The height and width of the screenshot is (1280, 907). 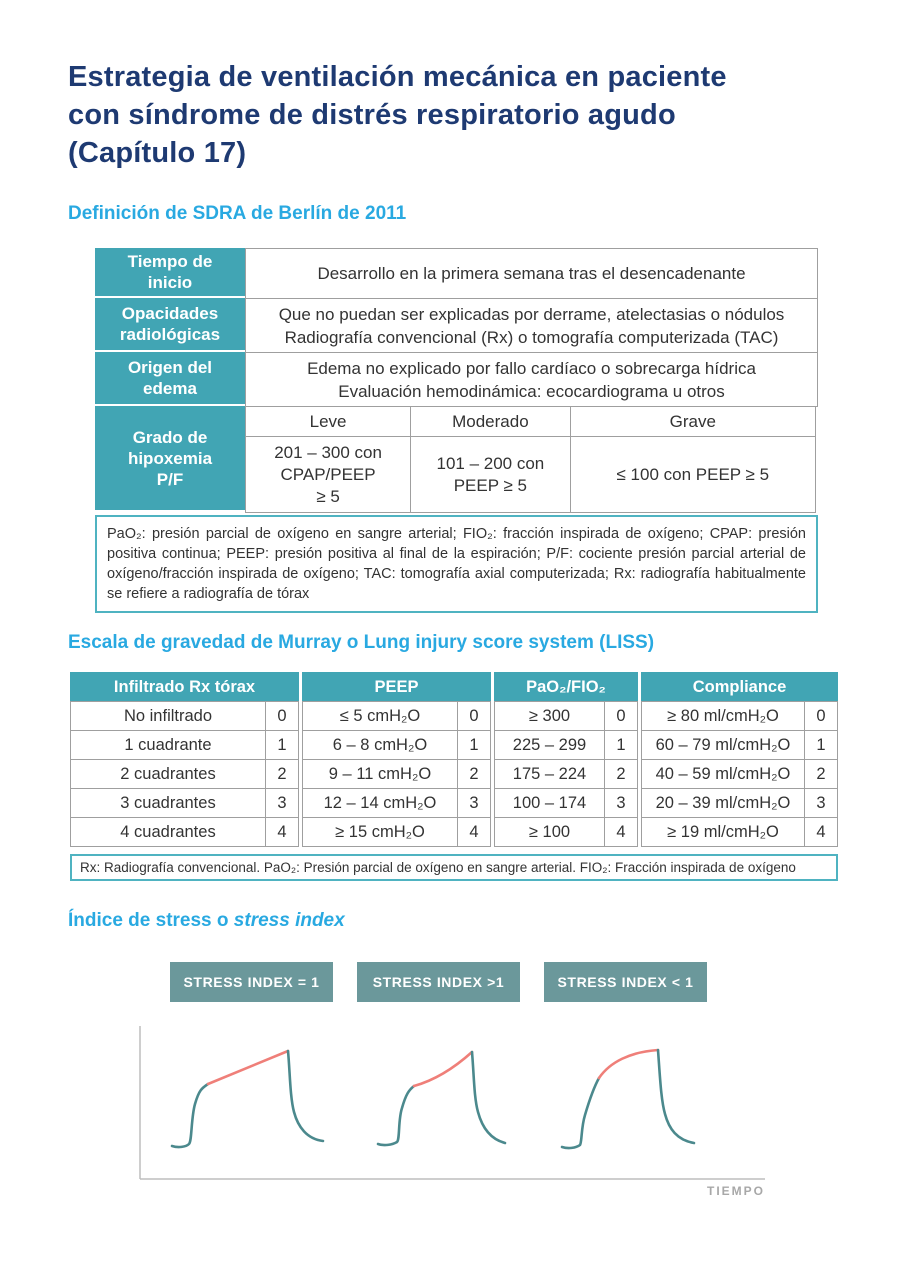 I want to click on section-heading-stress: Índice de stress o stress index, so click(x=206, y=921).